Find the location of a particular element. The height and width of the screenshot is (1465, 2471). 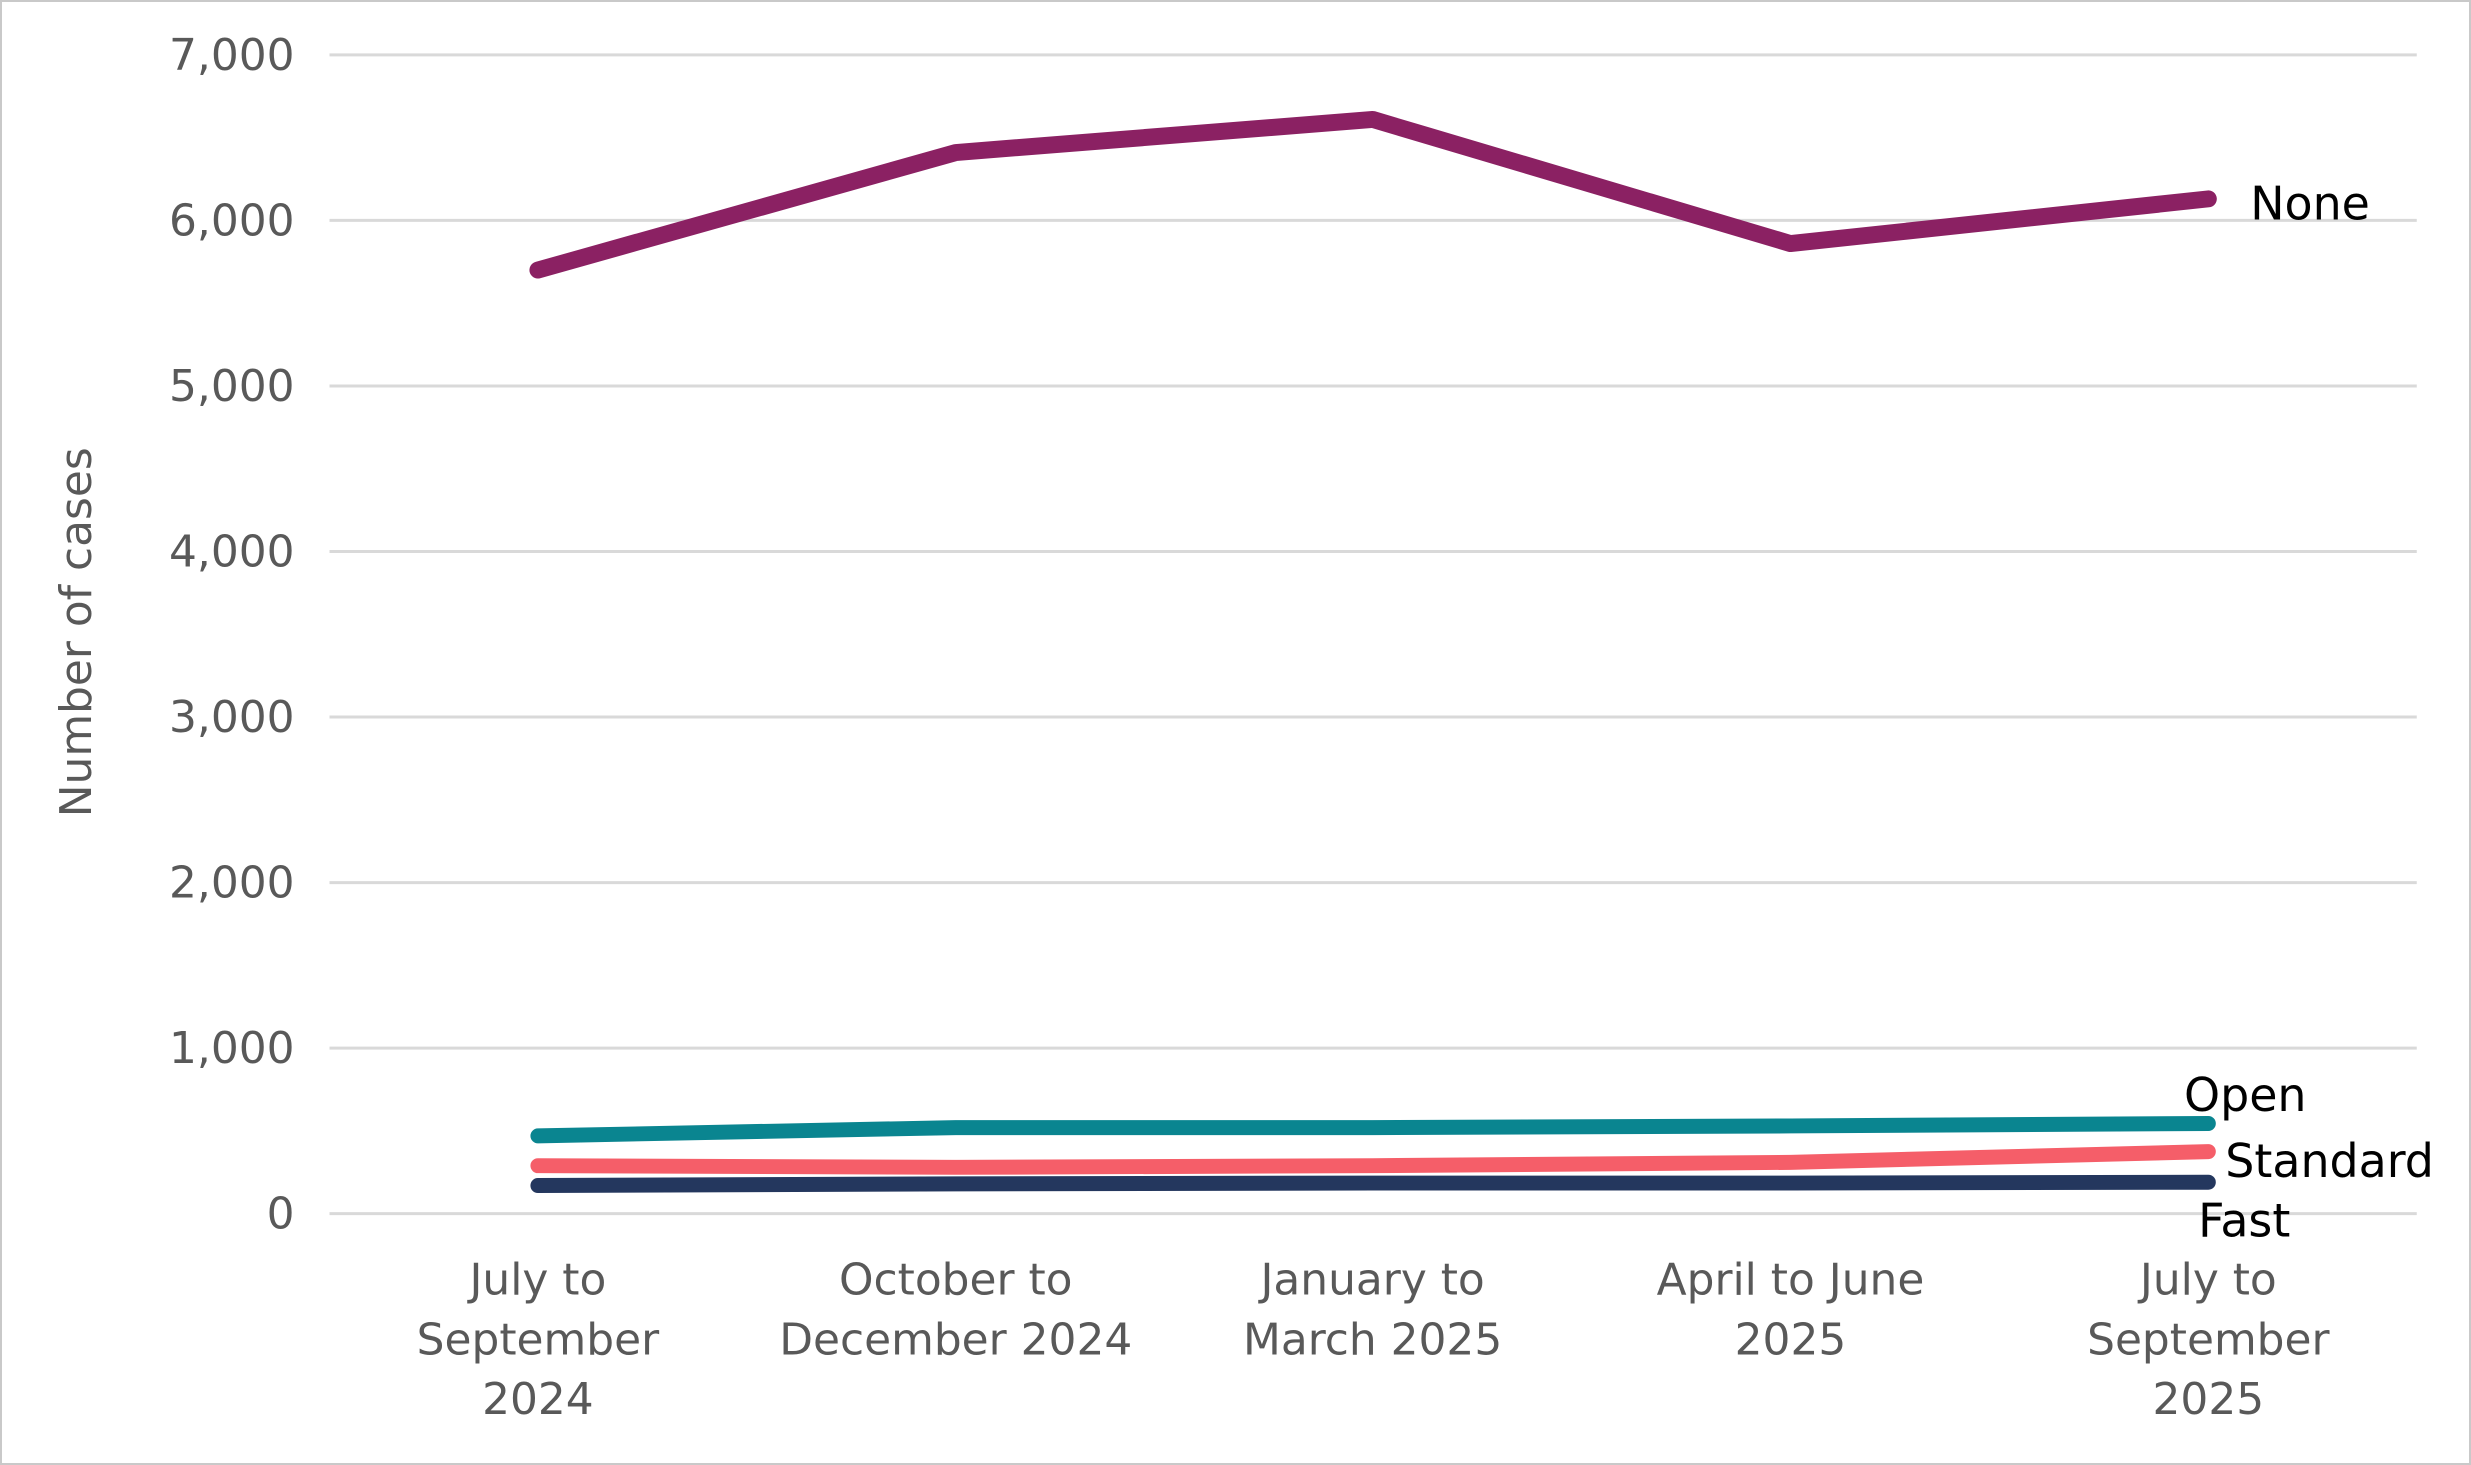

series-label-standard: Standard is located at coordinates (2329, 1161).